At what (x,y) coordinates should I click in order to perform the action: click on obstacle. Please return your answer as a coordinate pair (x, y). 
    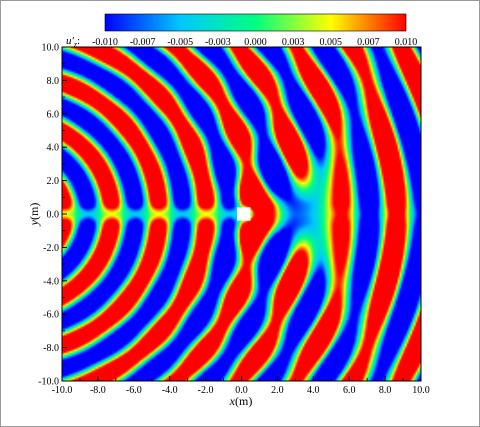
    Looking at the image, I should click on (244, 214).